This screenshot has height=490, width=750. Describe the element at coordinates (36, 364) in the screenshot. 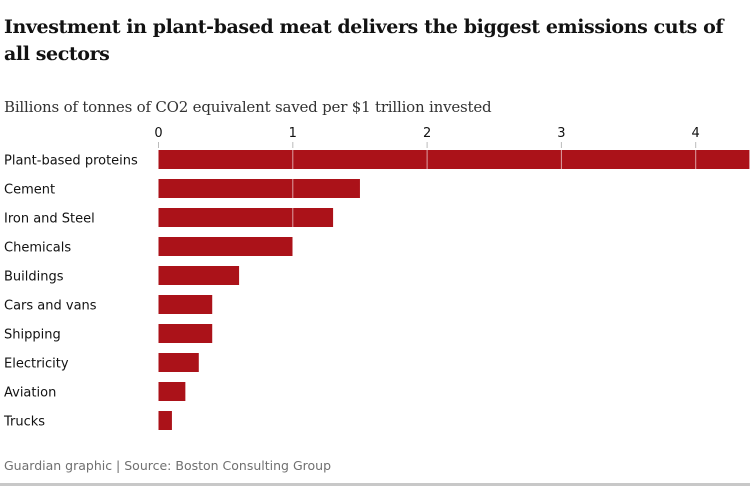

I see `category-label: Electricity` at that location.